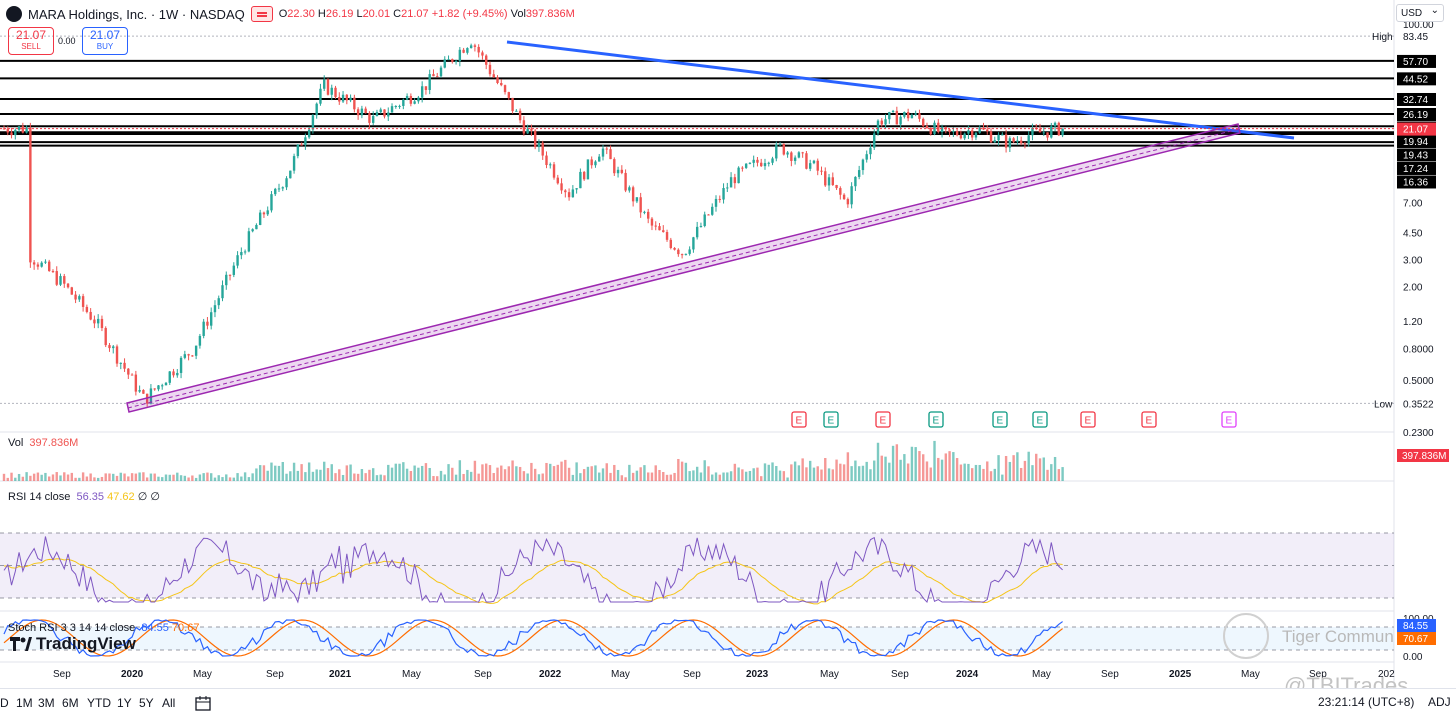  I want to click on symbol-title: MARA Holdings, Inc. · 1W · NASDAQ, so click(136, 14).